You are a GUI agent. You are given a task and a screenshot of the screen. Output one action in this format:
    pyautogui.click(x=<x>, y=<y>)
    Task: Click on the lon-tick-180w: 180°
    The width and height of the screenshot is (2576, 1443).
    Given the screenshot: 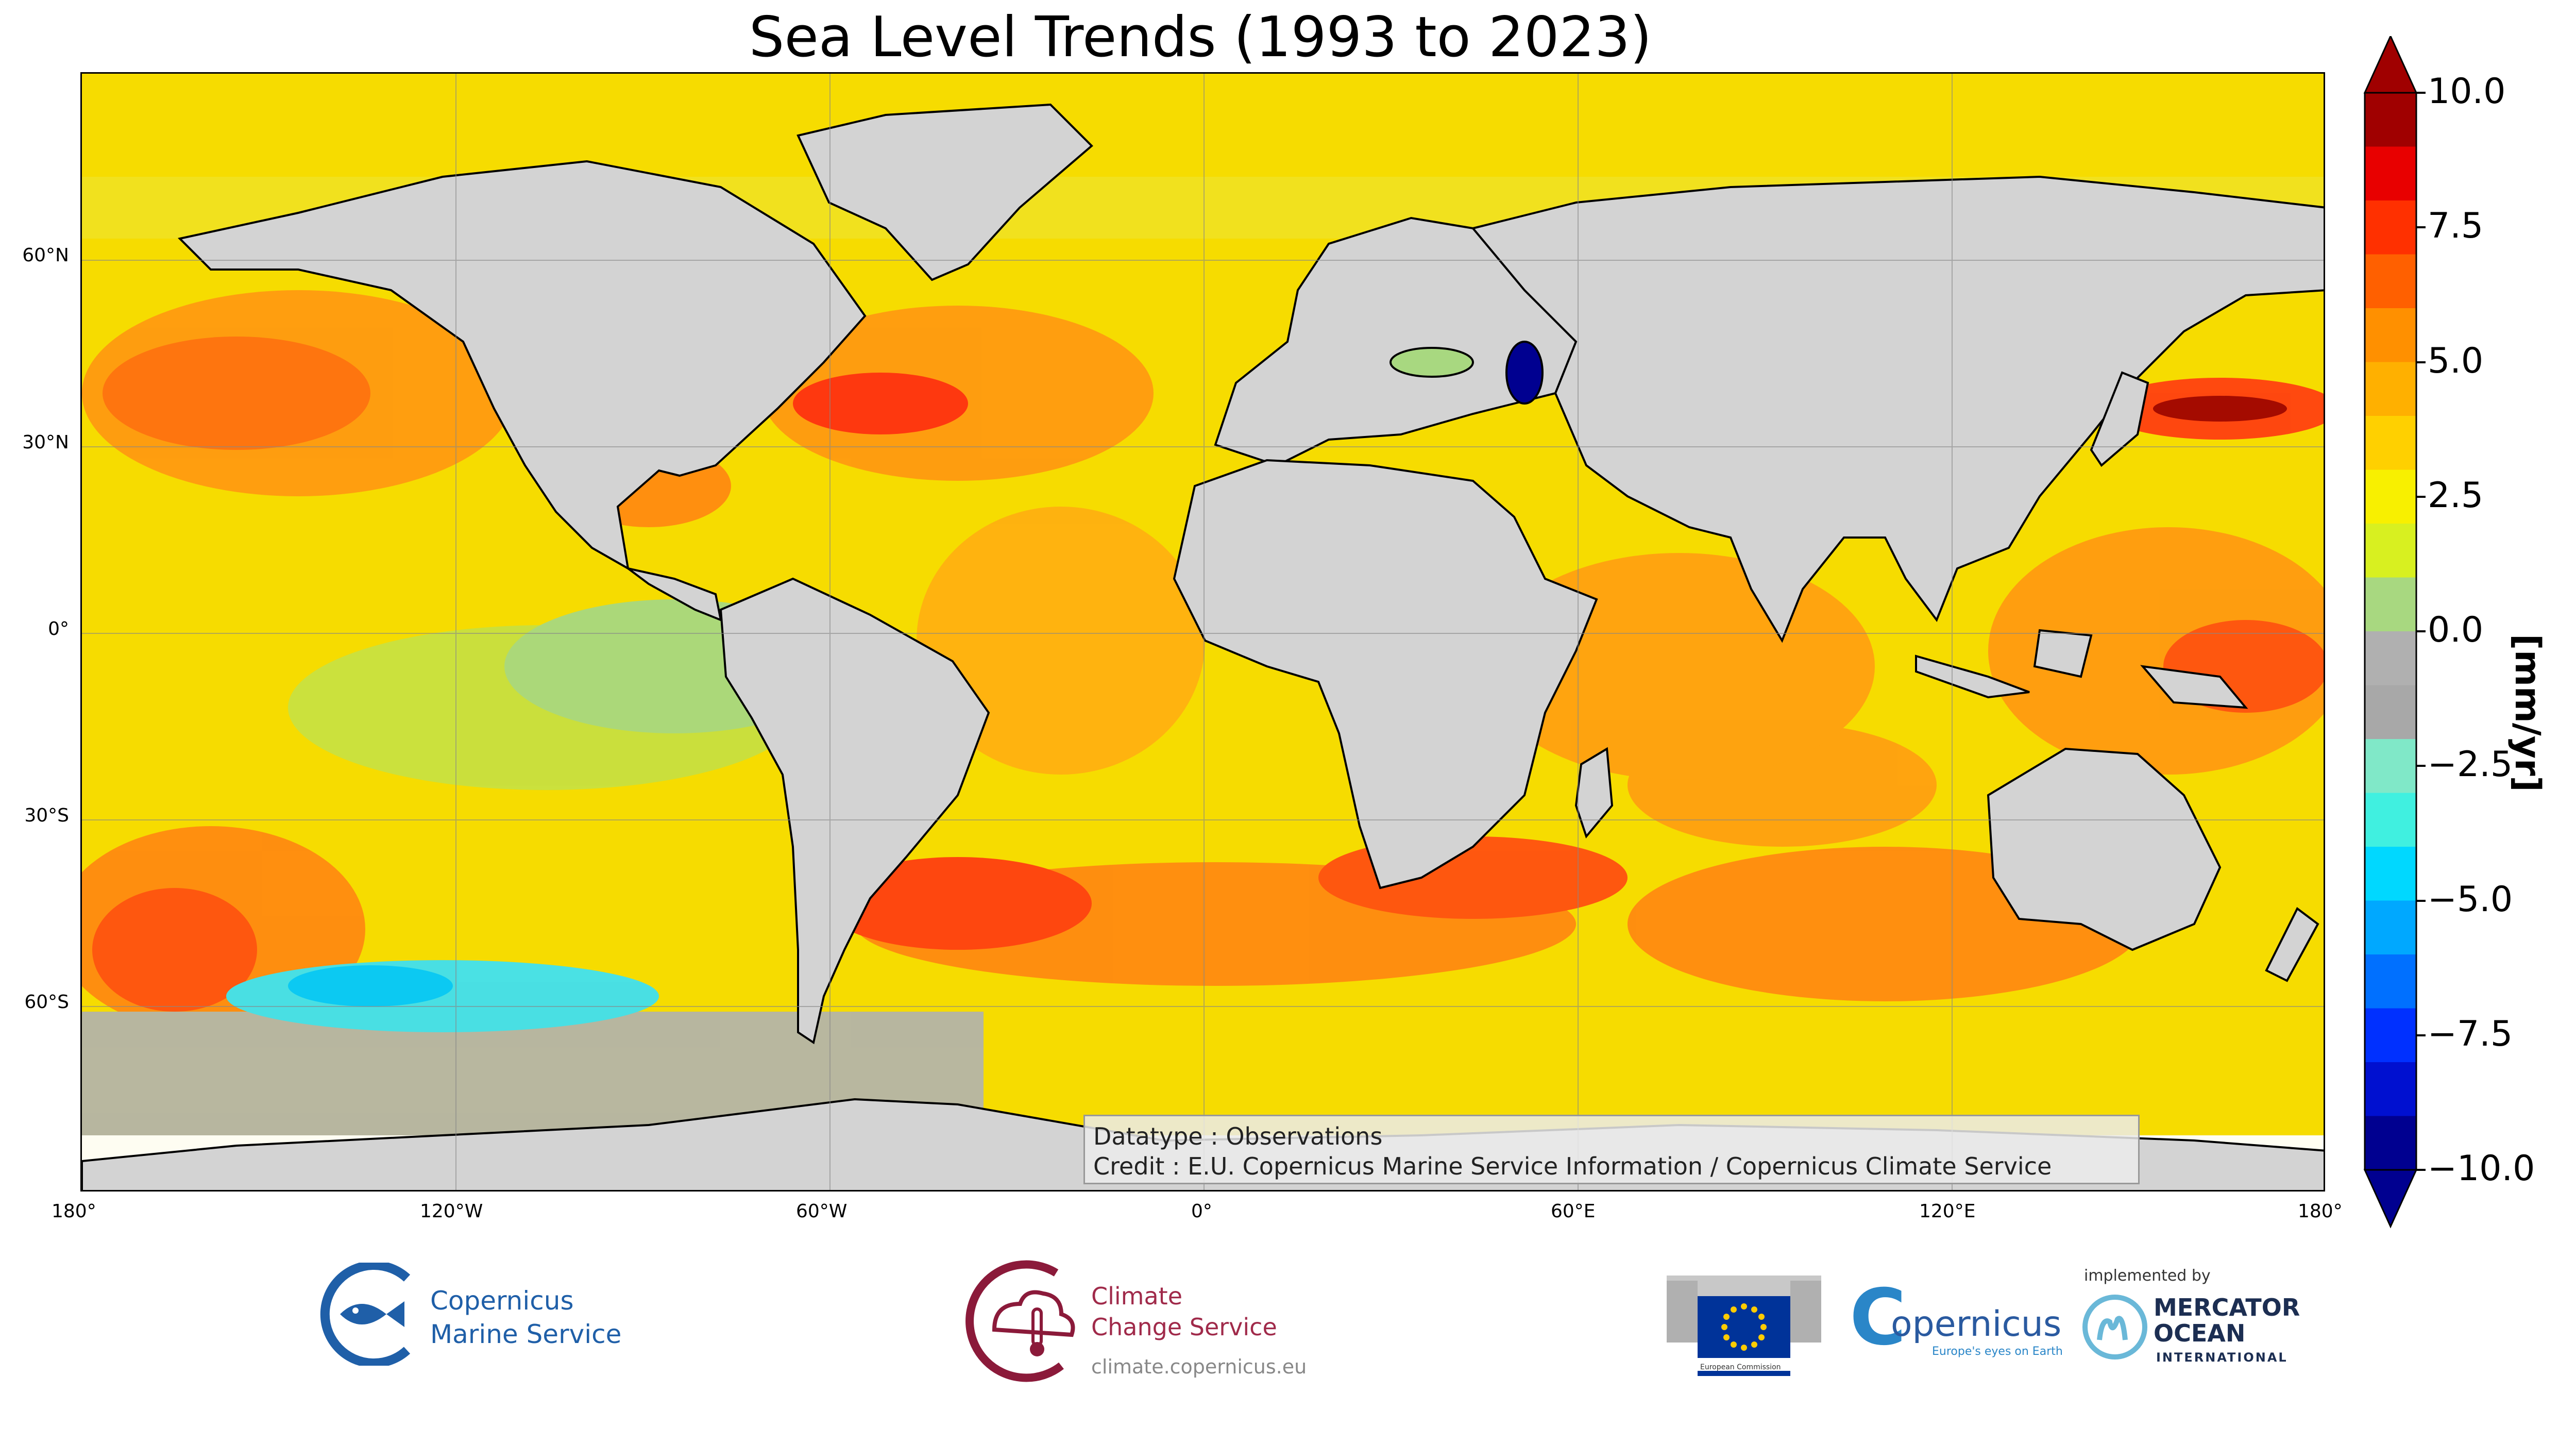 What is the action you would take?
    pyautogui.click(x=74, y=1211)
    